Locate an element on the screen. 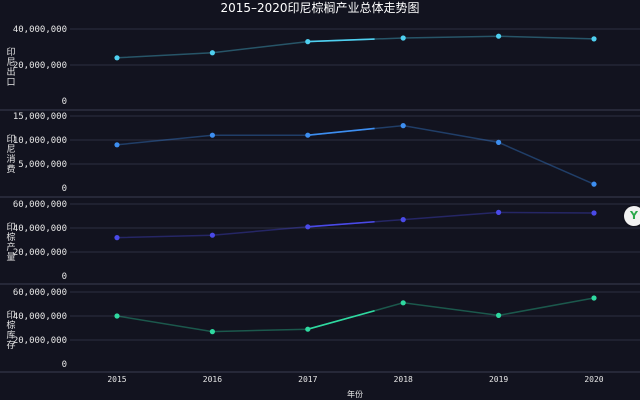 The width and height of the screenshot is (640, 400). x-tick-label: 2018 is located at coordinates (403, 379).